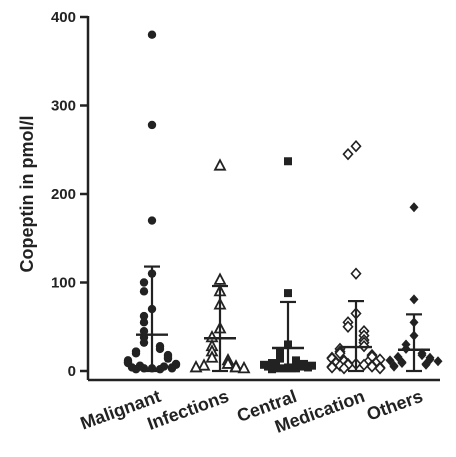 This screenshot has height=457, width=456. I want to click on x-tick-label: Others, so click(394, 405).